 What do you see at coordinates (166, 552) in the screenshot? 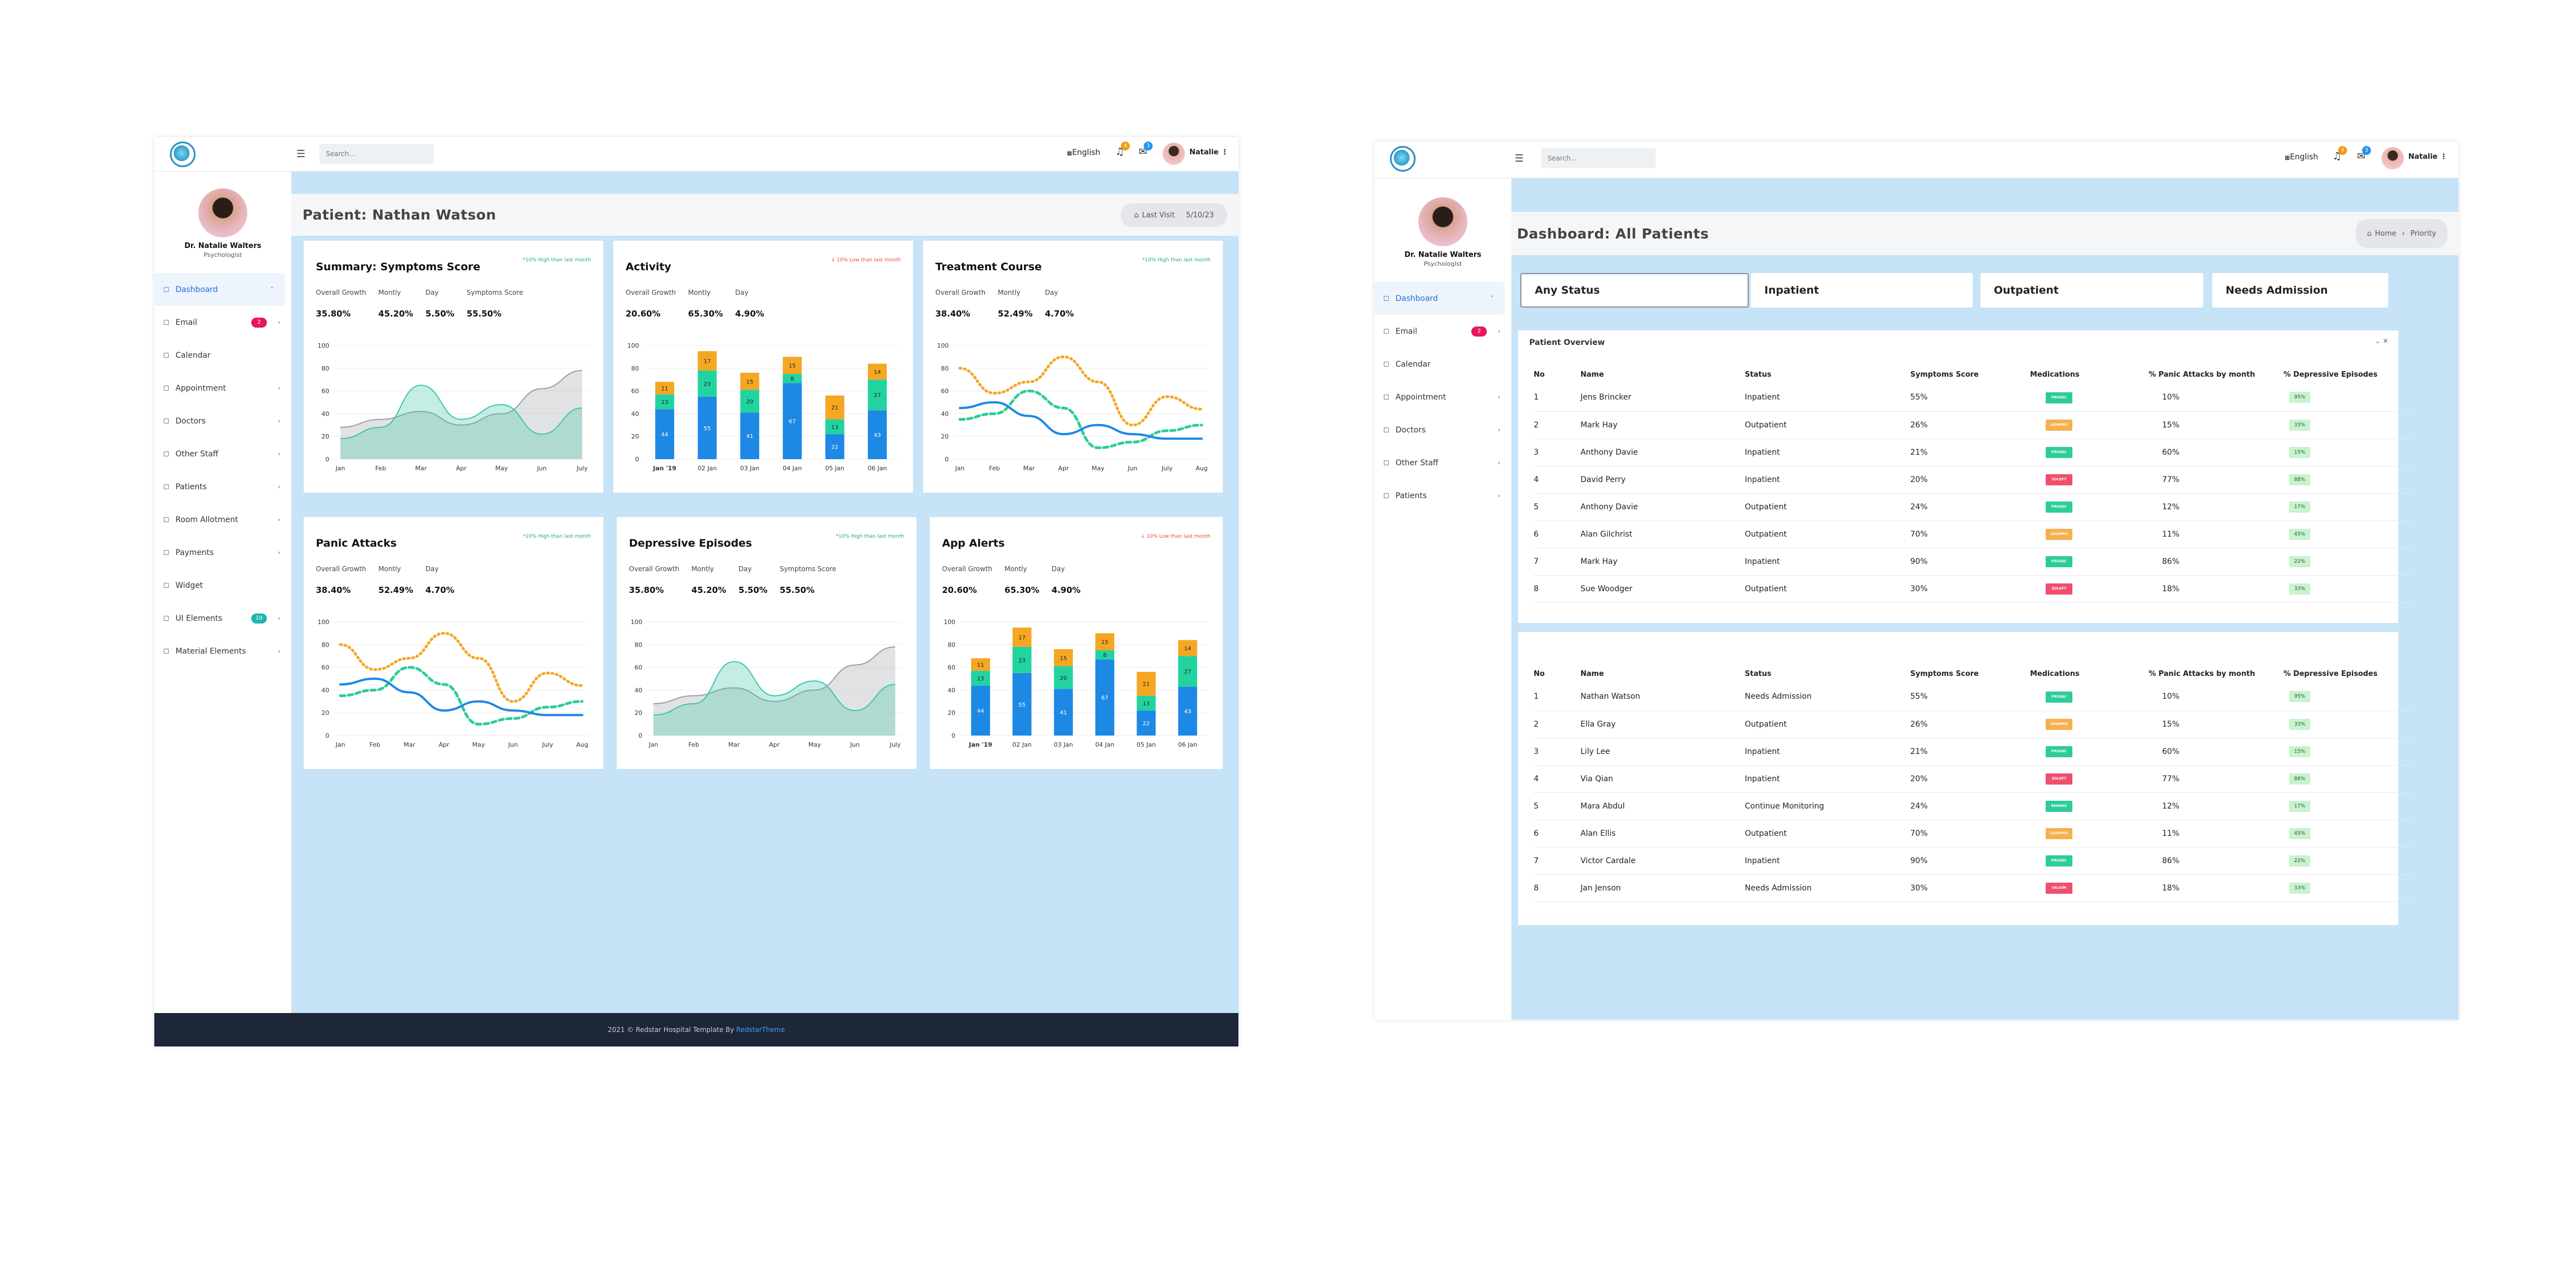
I see `dollar-icon: ◻` at bounding box center [166, 552].